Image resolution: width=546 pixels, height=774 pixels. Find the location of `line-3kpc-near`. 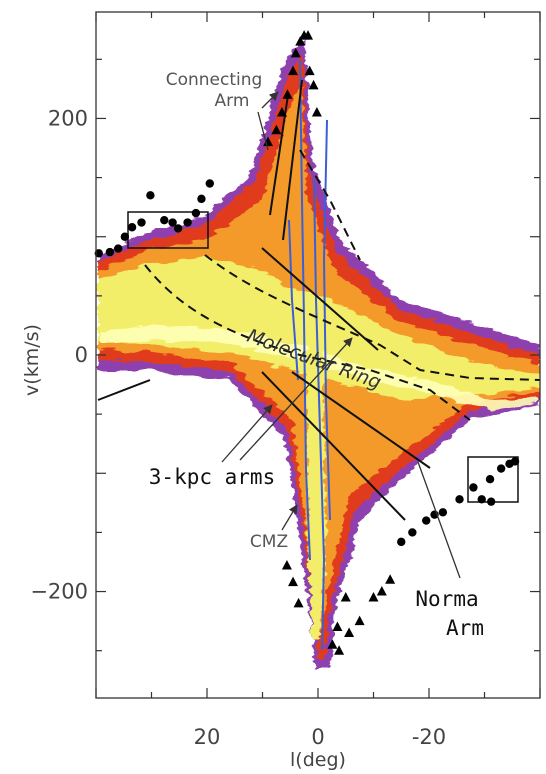

line-3kpc-near is located at coordinates (320, 299).